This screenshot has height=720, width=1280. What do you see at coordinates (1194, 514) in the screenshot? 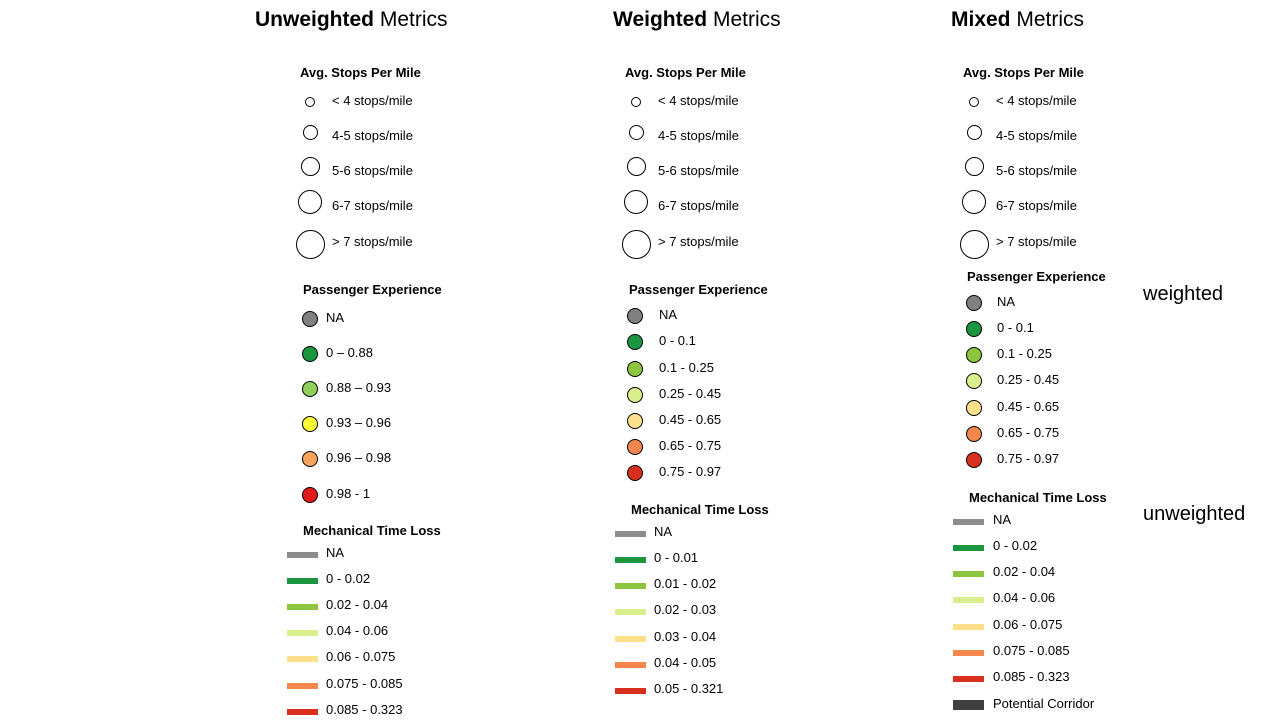
I see `side-label-unweighted: unweighted` at bounding box center [1194, 514].